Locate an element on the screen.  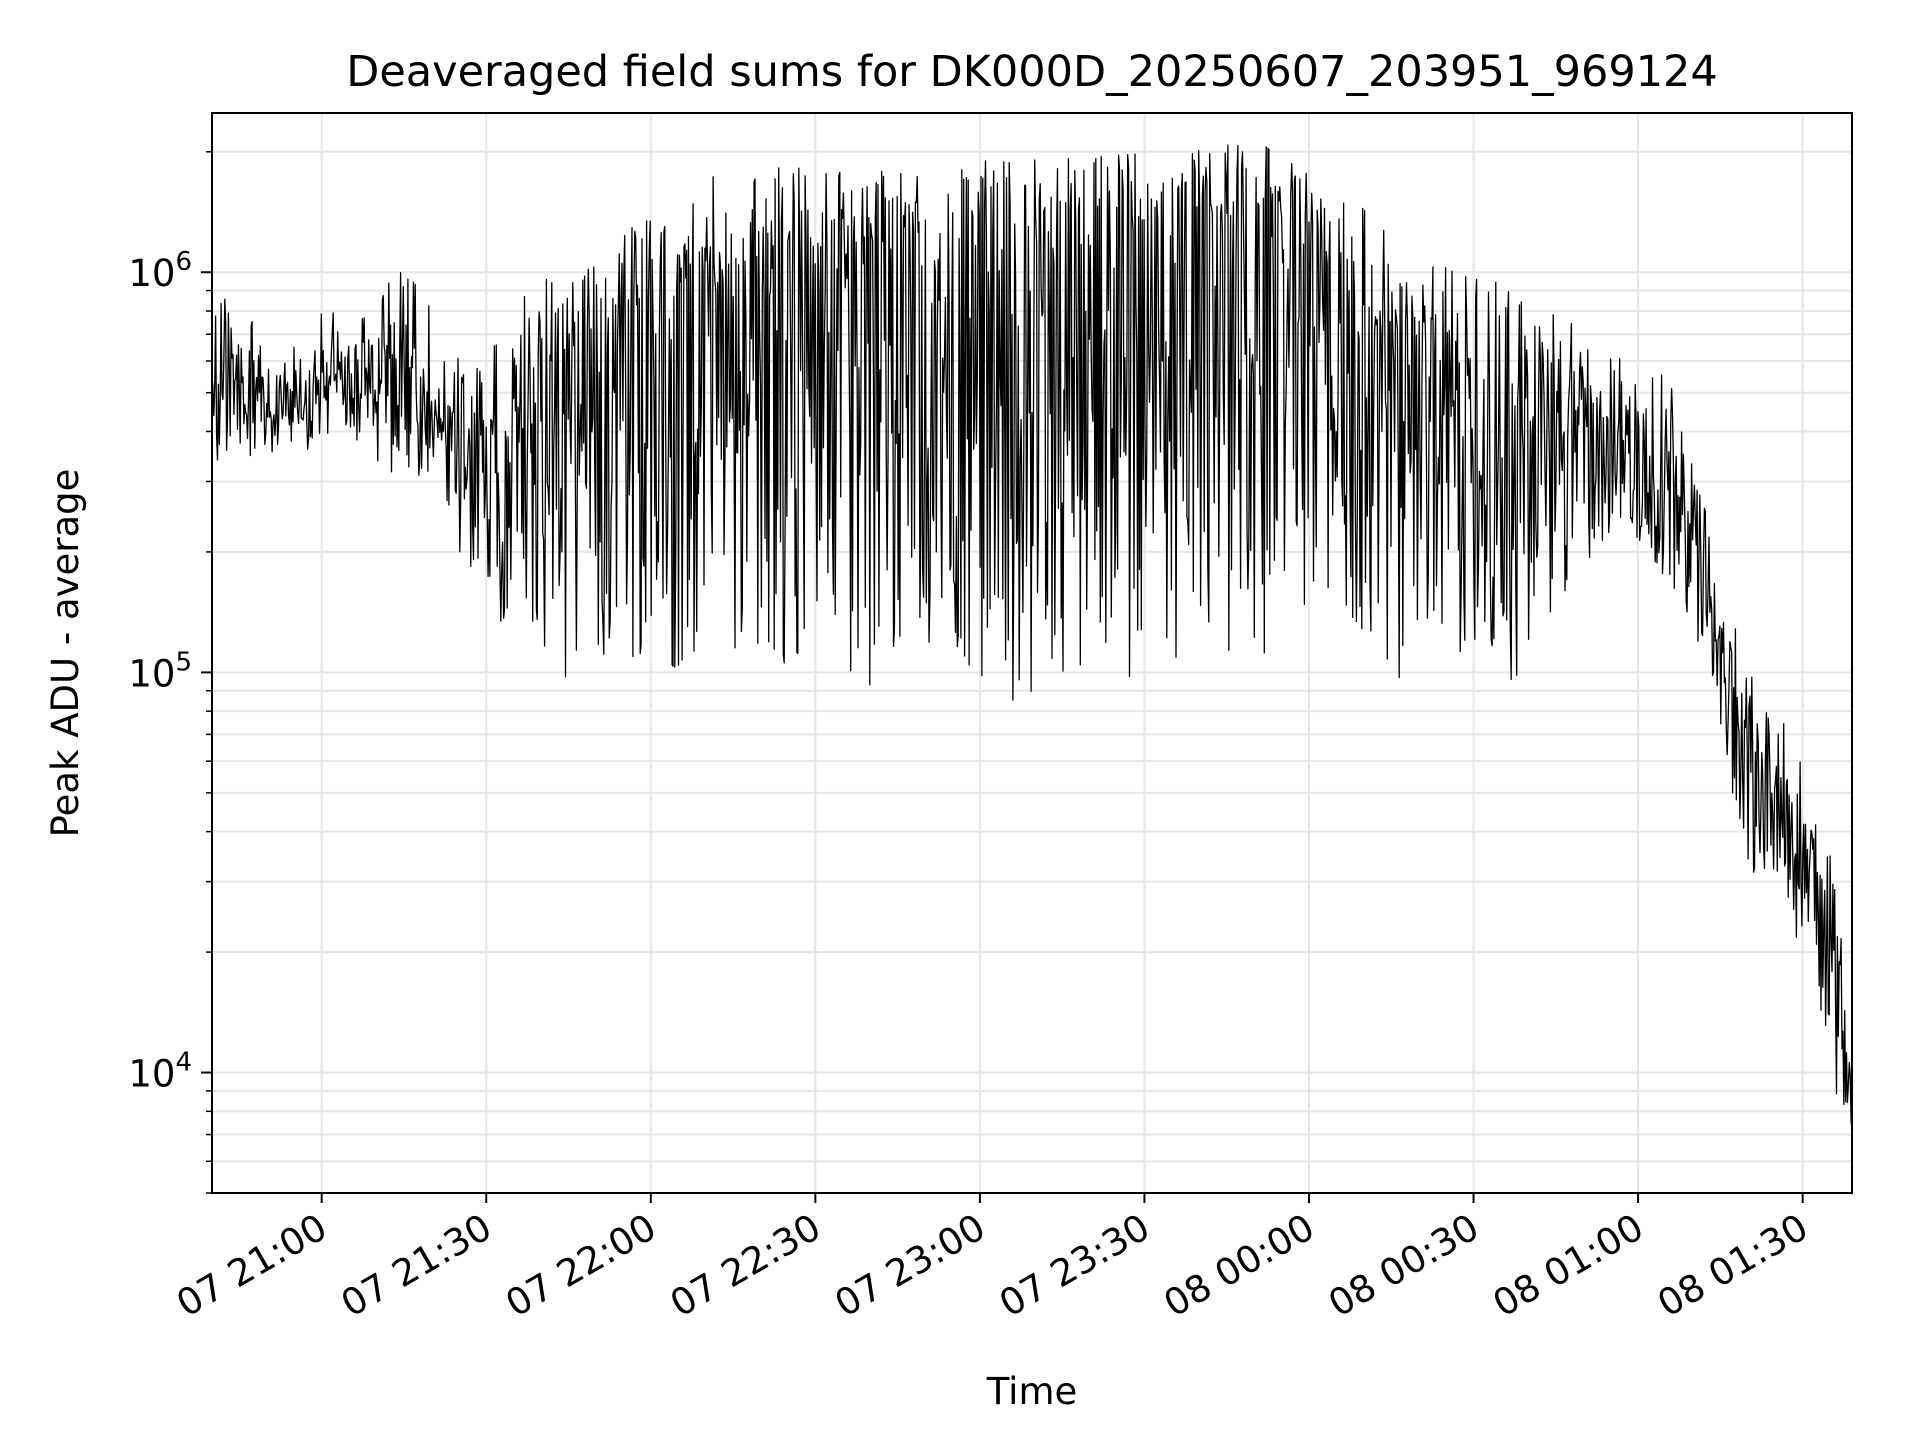
x-tick-label: 08 00:30 is located at coordinates (1403, 1266).